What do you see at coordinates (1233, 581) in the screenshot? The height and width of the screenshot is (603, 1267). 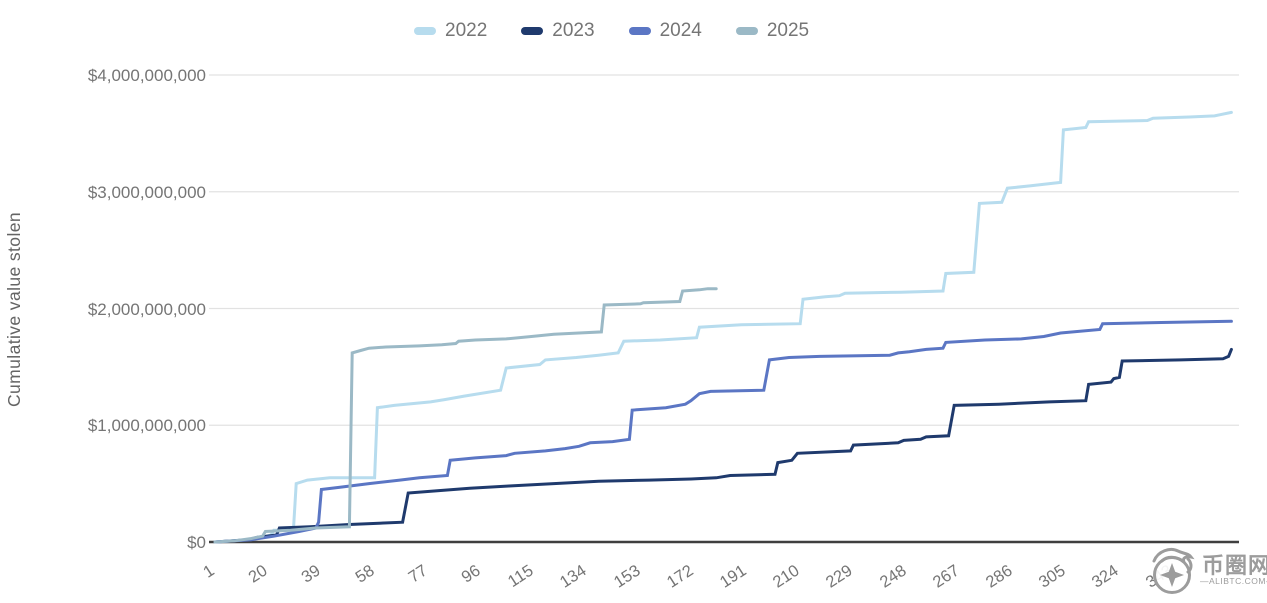 I see `watermark-subtext: —ALIBTC.COM—` at bounding box center [1233, 581].